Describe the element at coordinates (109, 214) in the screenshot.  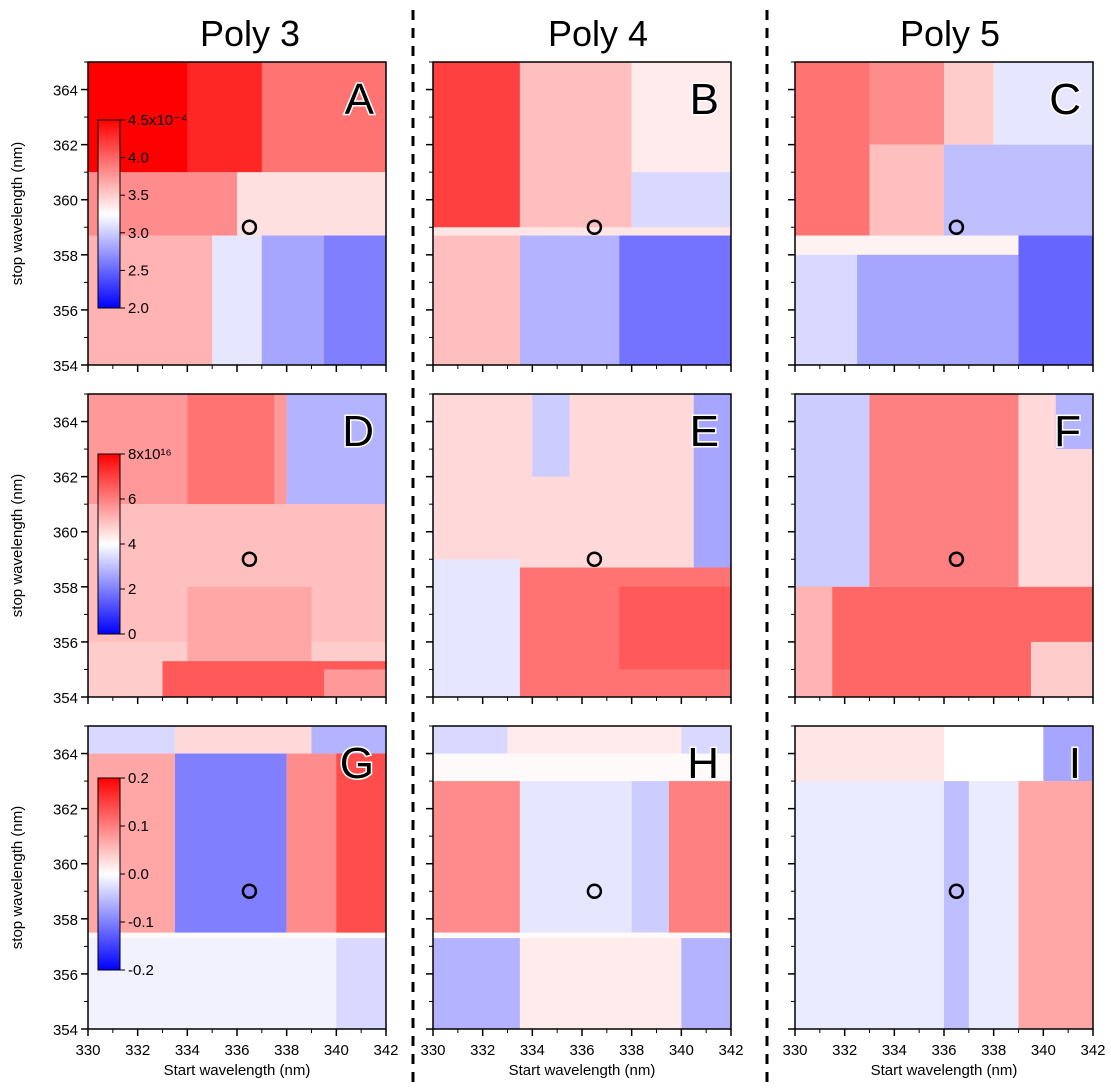
I see `colorbar-gradient` at that location.